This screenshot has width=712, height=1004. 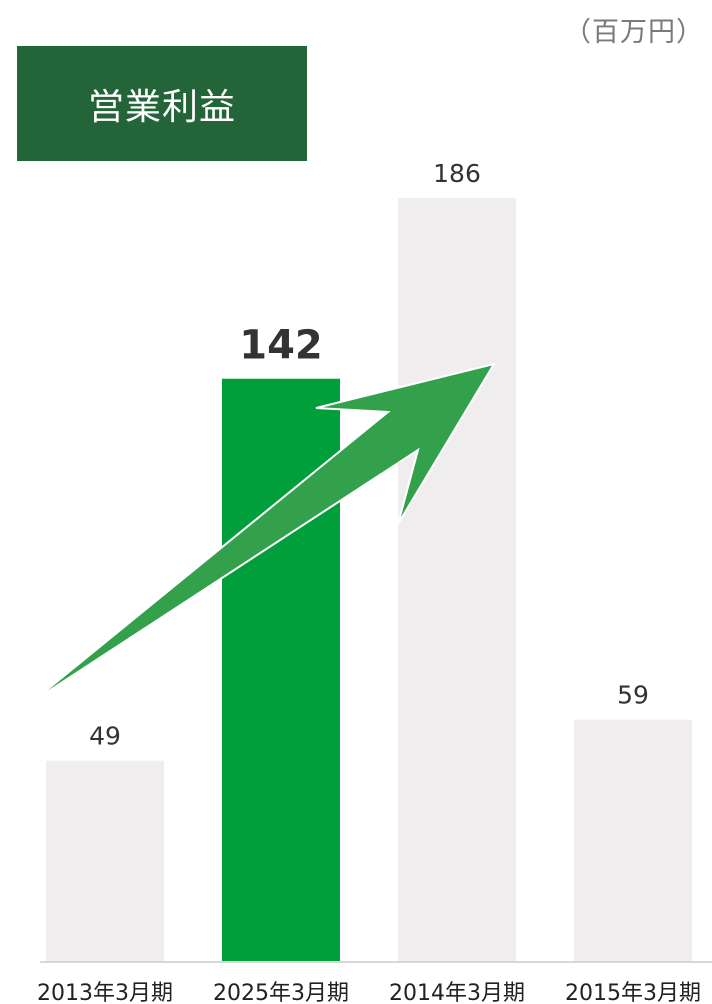 What do you see at coordinates (281, 992) in the screenshot?
I see `category-label-1: 2025年3月期` at bounding box center [281, 992].